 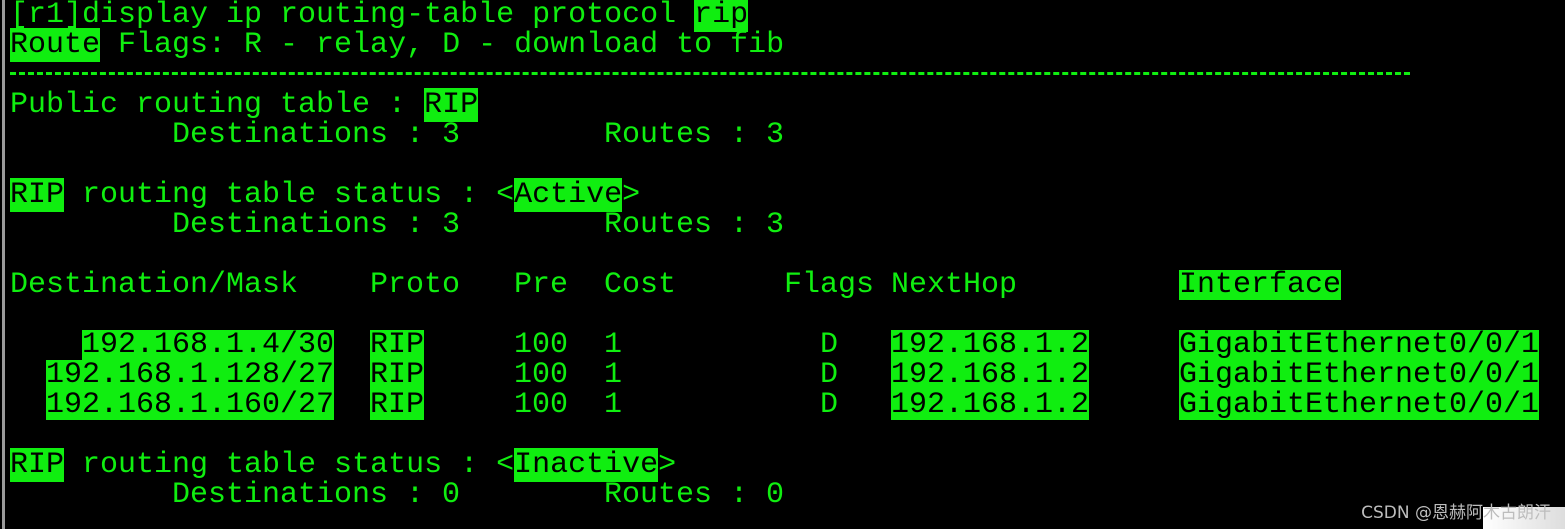 What do you see at coordinates (3, 264) in the screenshot?
I see `window-border` at bounding box center [3, 264].